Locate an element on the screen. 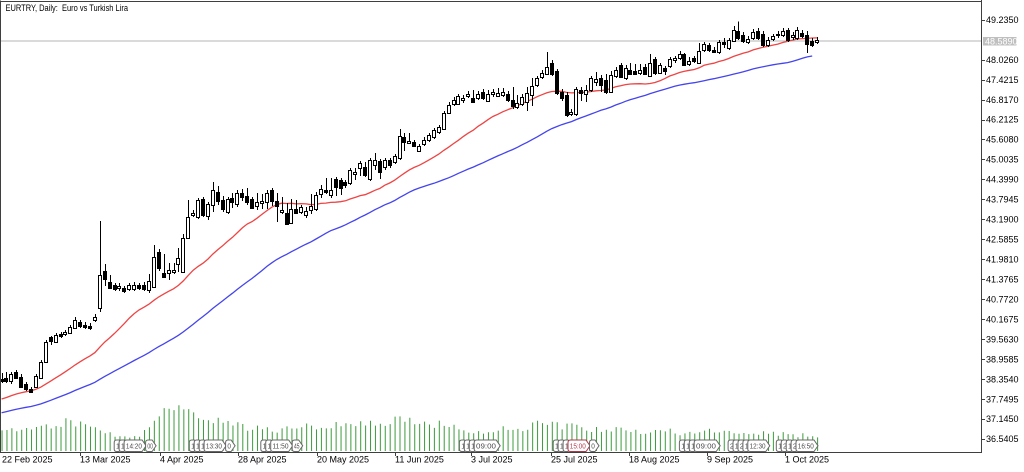  svg-text: 25 Jul 2025 is located at coordinates (574, 460).